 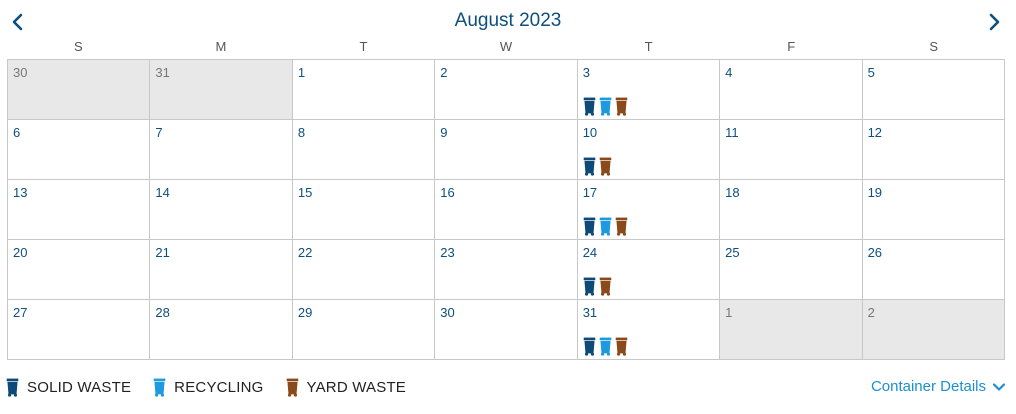 I want to click on container-details-label: Container Details, so click(x=928, y=386).